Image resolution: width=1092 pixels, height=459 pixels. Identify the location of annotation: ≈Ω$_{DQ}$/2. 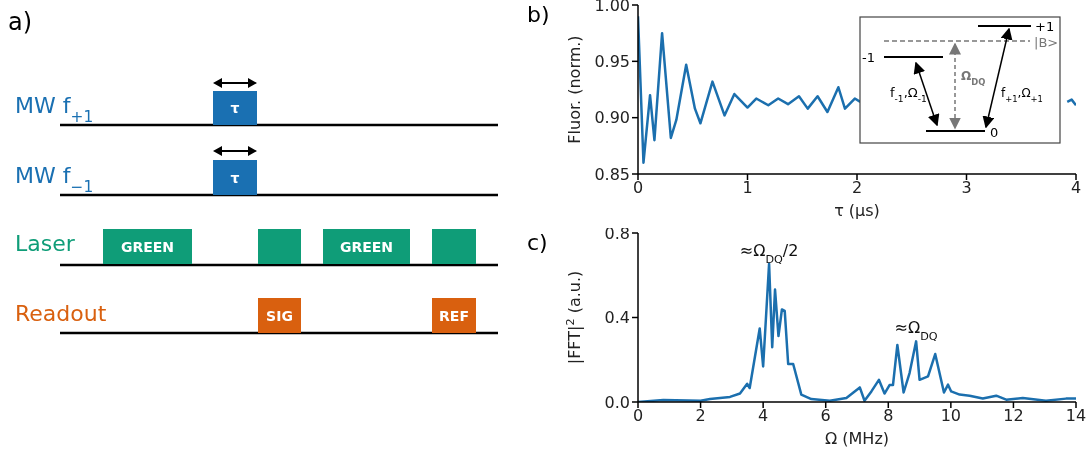
(769, 253).